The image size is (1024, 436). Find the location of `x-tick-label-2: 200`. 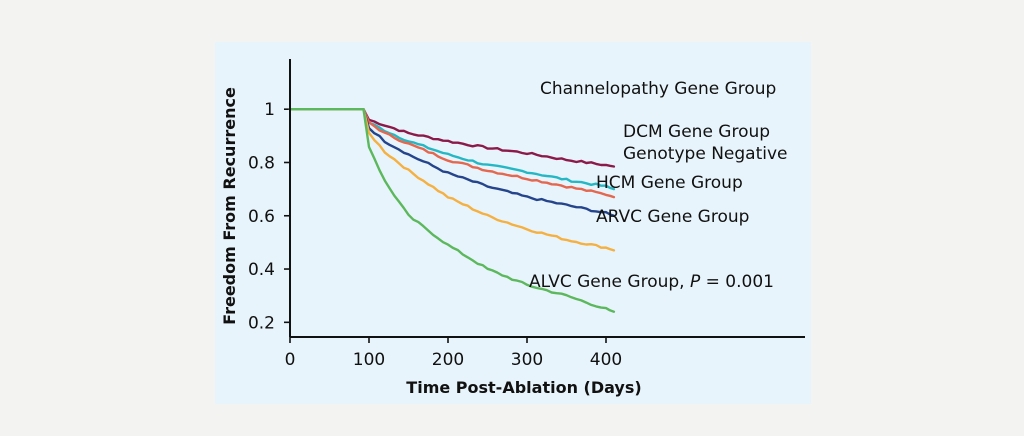

x-tick-label-2: 200 is located at coordinates (448, 360).